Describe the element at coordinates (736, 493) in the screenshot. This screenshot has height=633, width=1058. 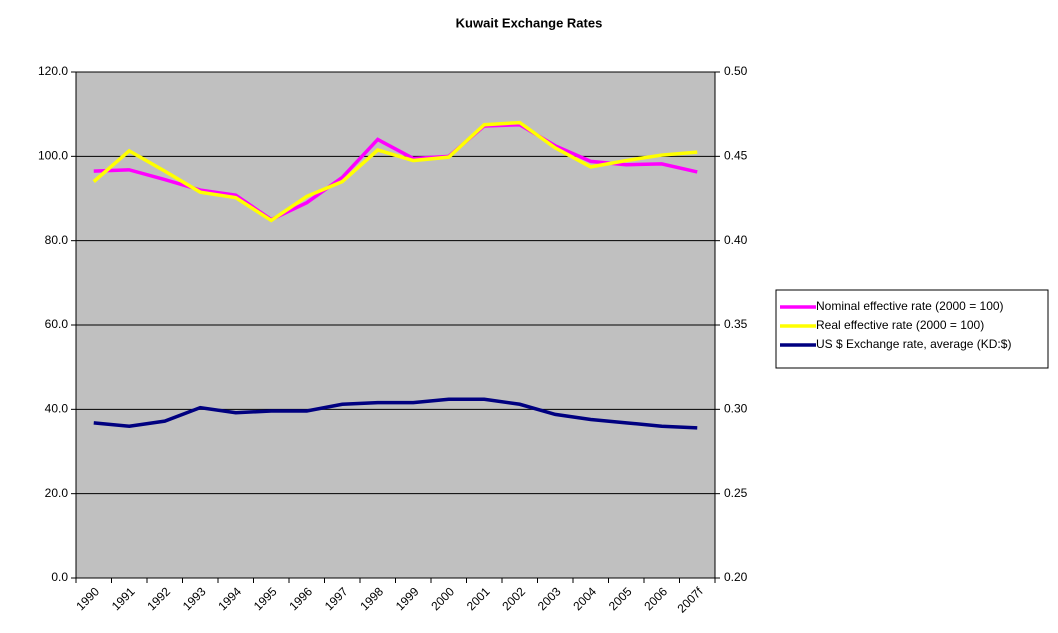
I see `y2-tick-label: 0.25` at that location.